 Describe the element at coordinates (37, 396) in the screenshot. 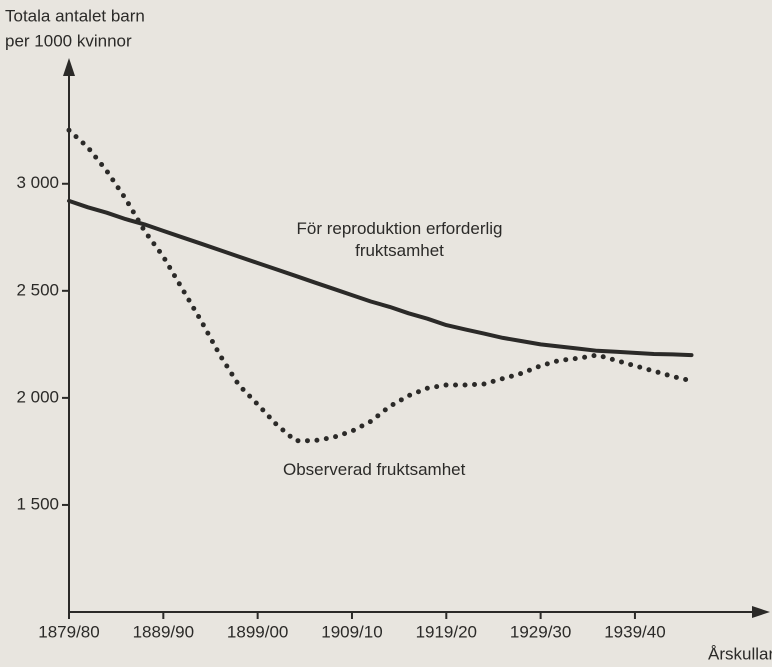

I see `y-tick-label: 2 000` at that location.